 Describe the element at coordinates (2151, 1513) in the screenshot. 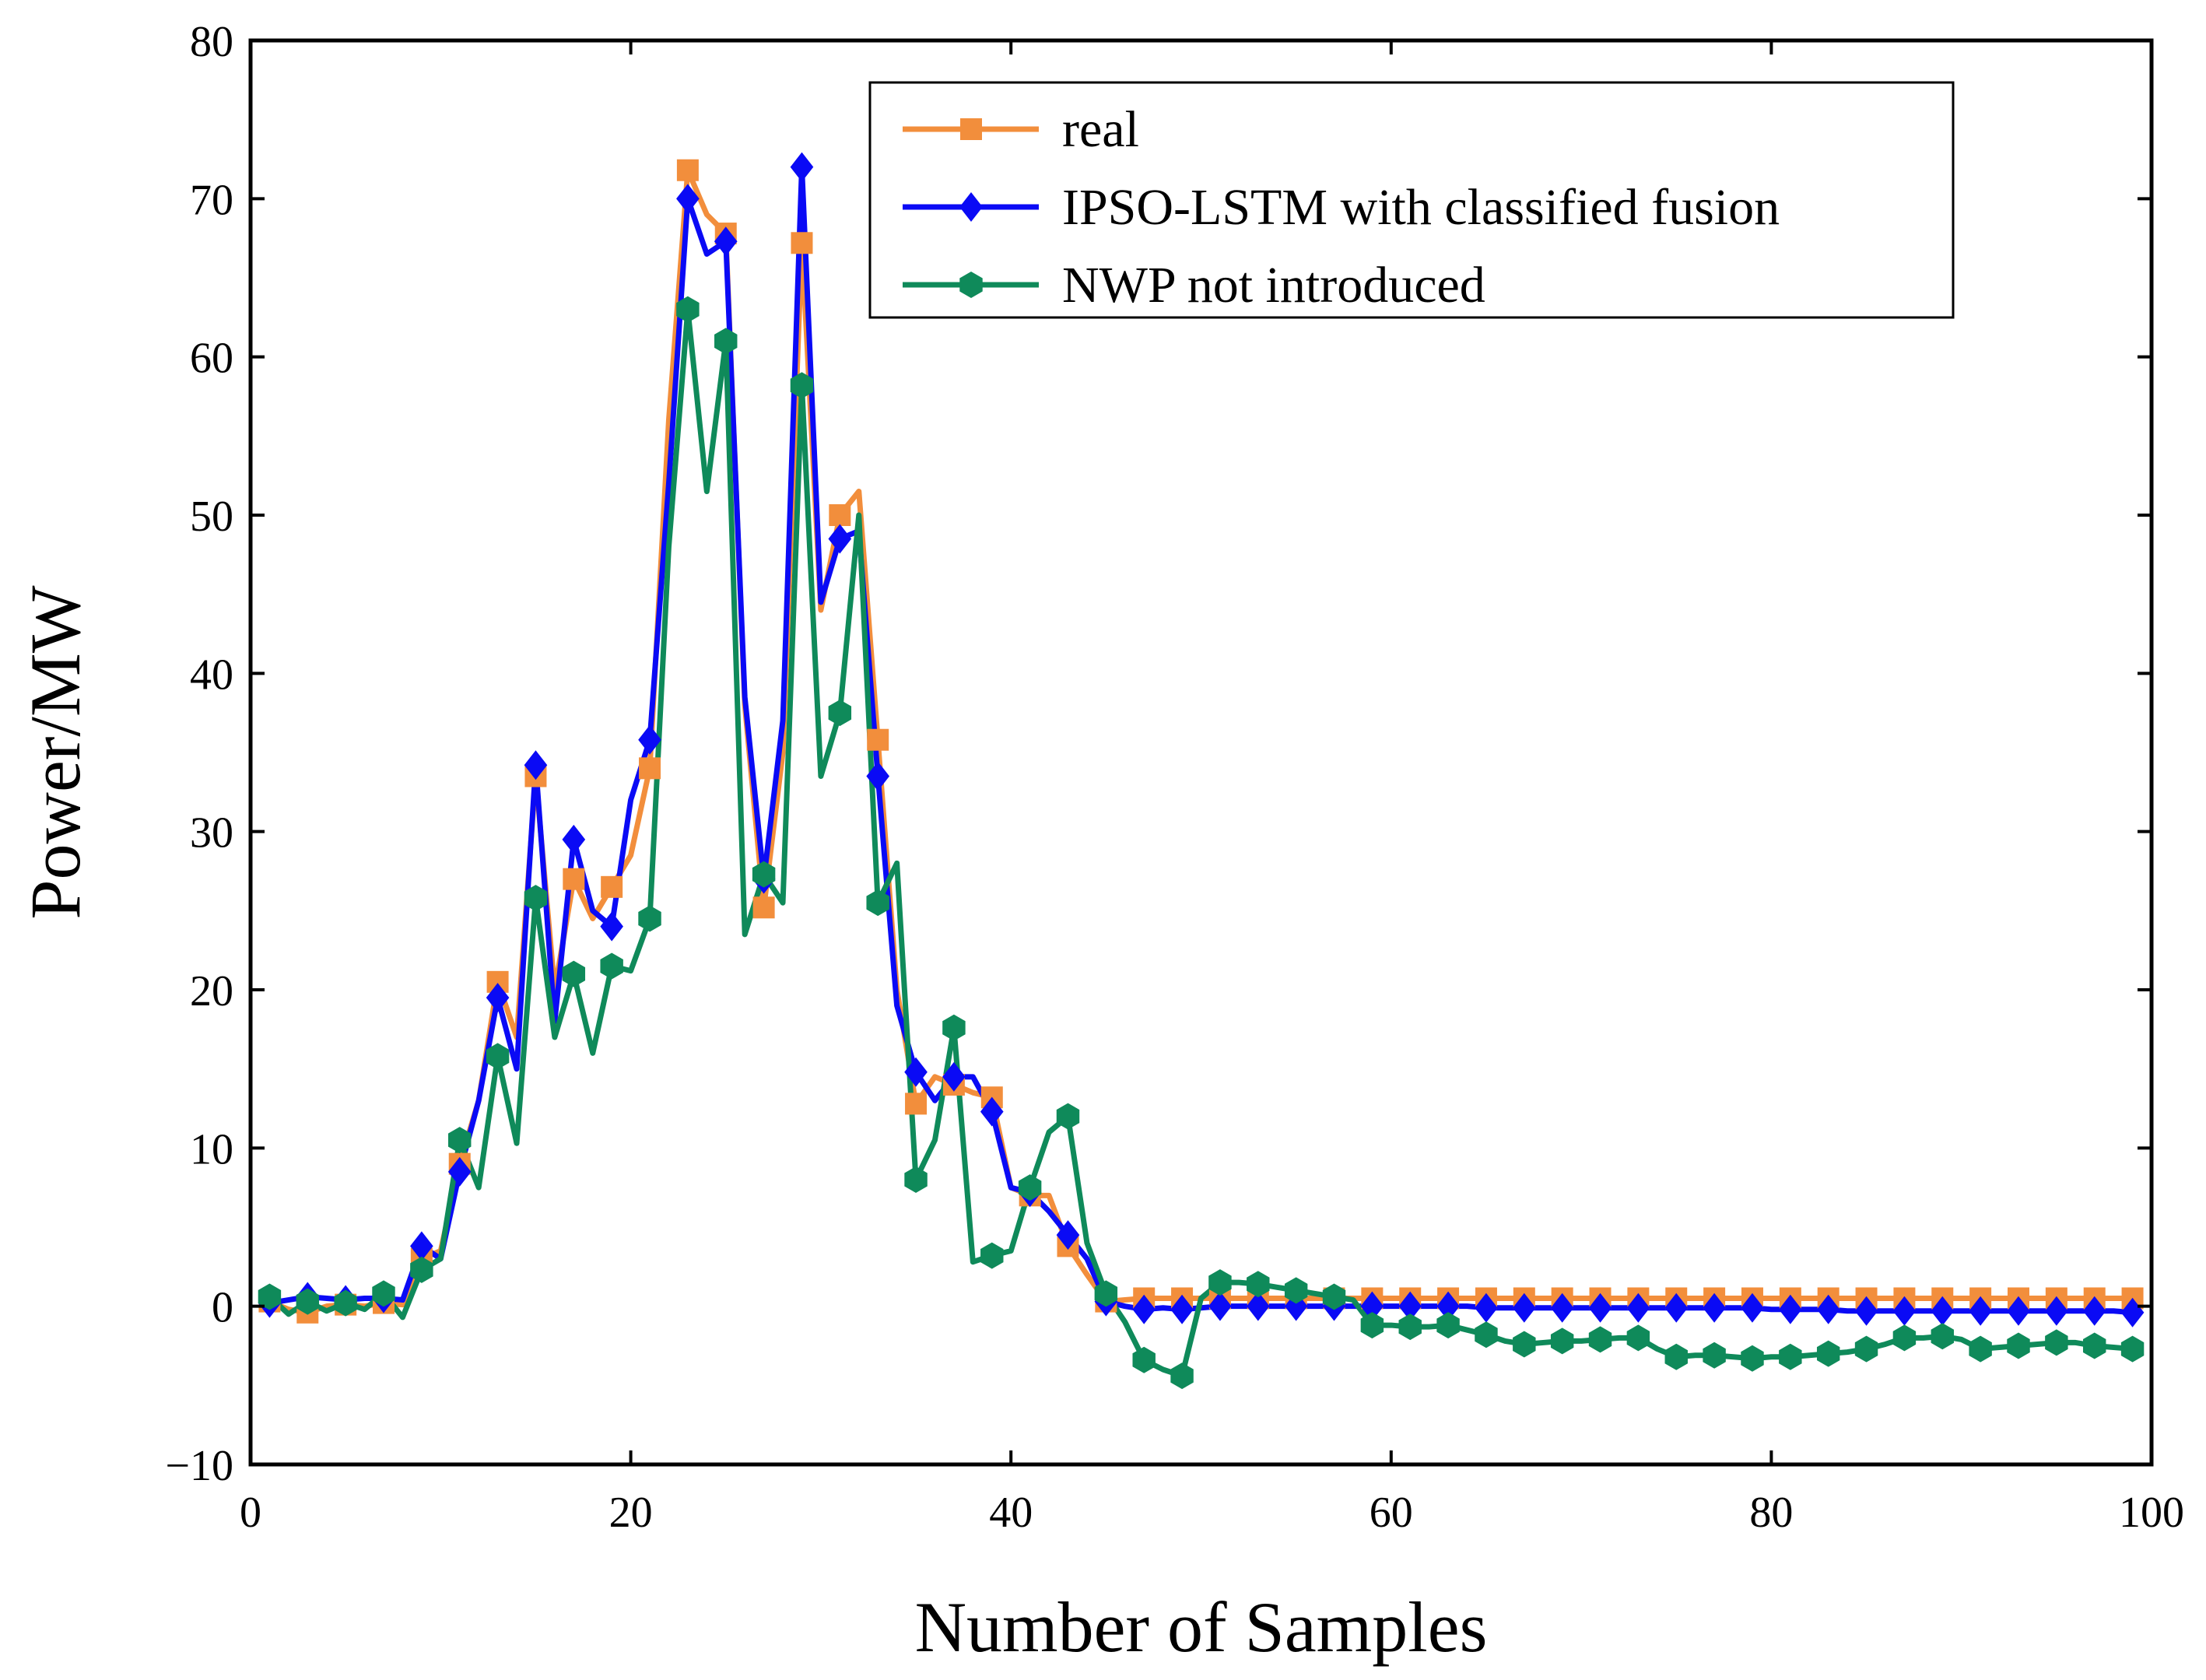

I see `x-tick-label: 100` at that location.